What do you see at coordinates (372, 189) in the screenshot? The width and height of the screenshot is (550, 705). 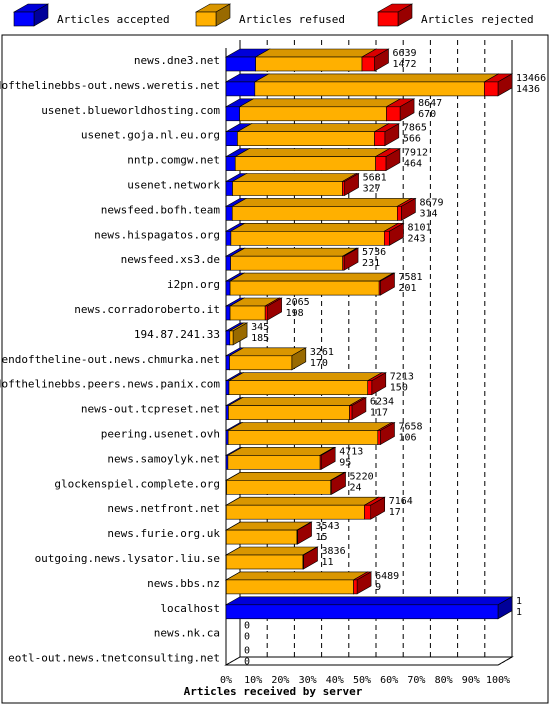 I see `accepted-value-label: 327` at bounding box center [372, 189].